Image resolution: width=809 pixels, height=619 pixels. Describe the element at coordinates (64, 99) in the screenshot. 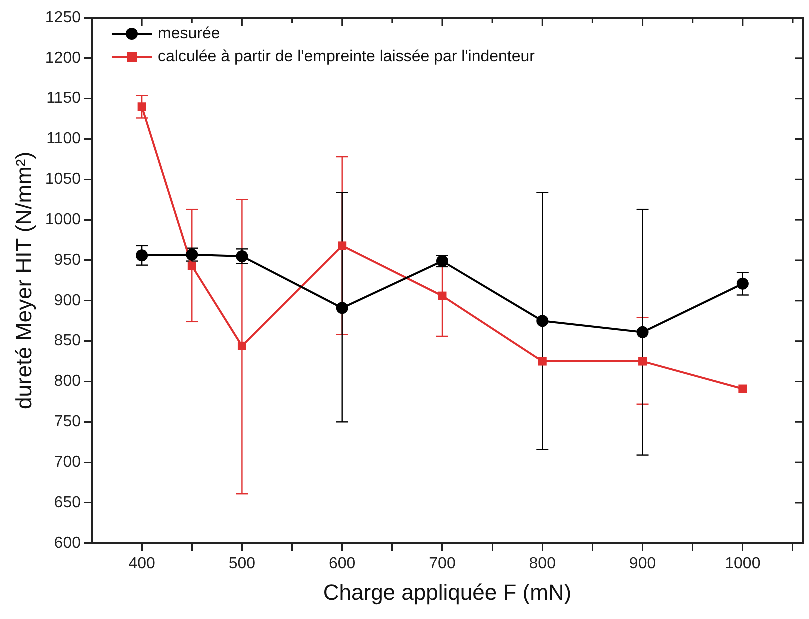

I see `y-tick-label: 1150` at that location.